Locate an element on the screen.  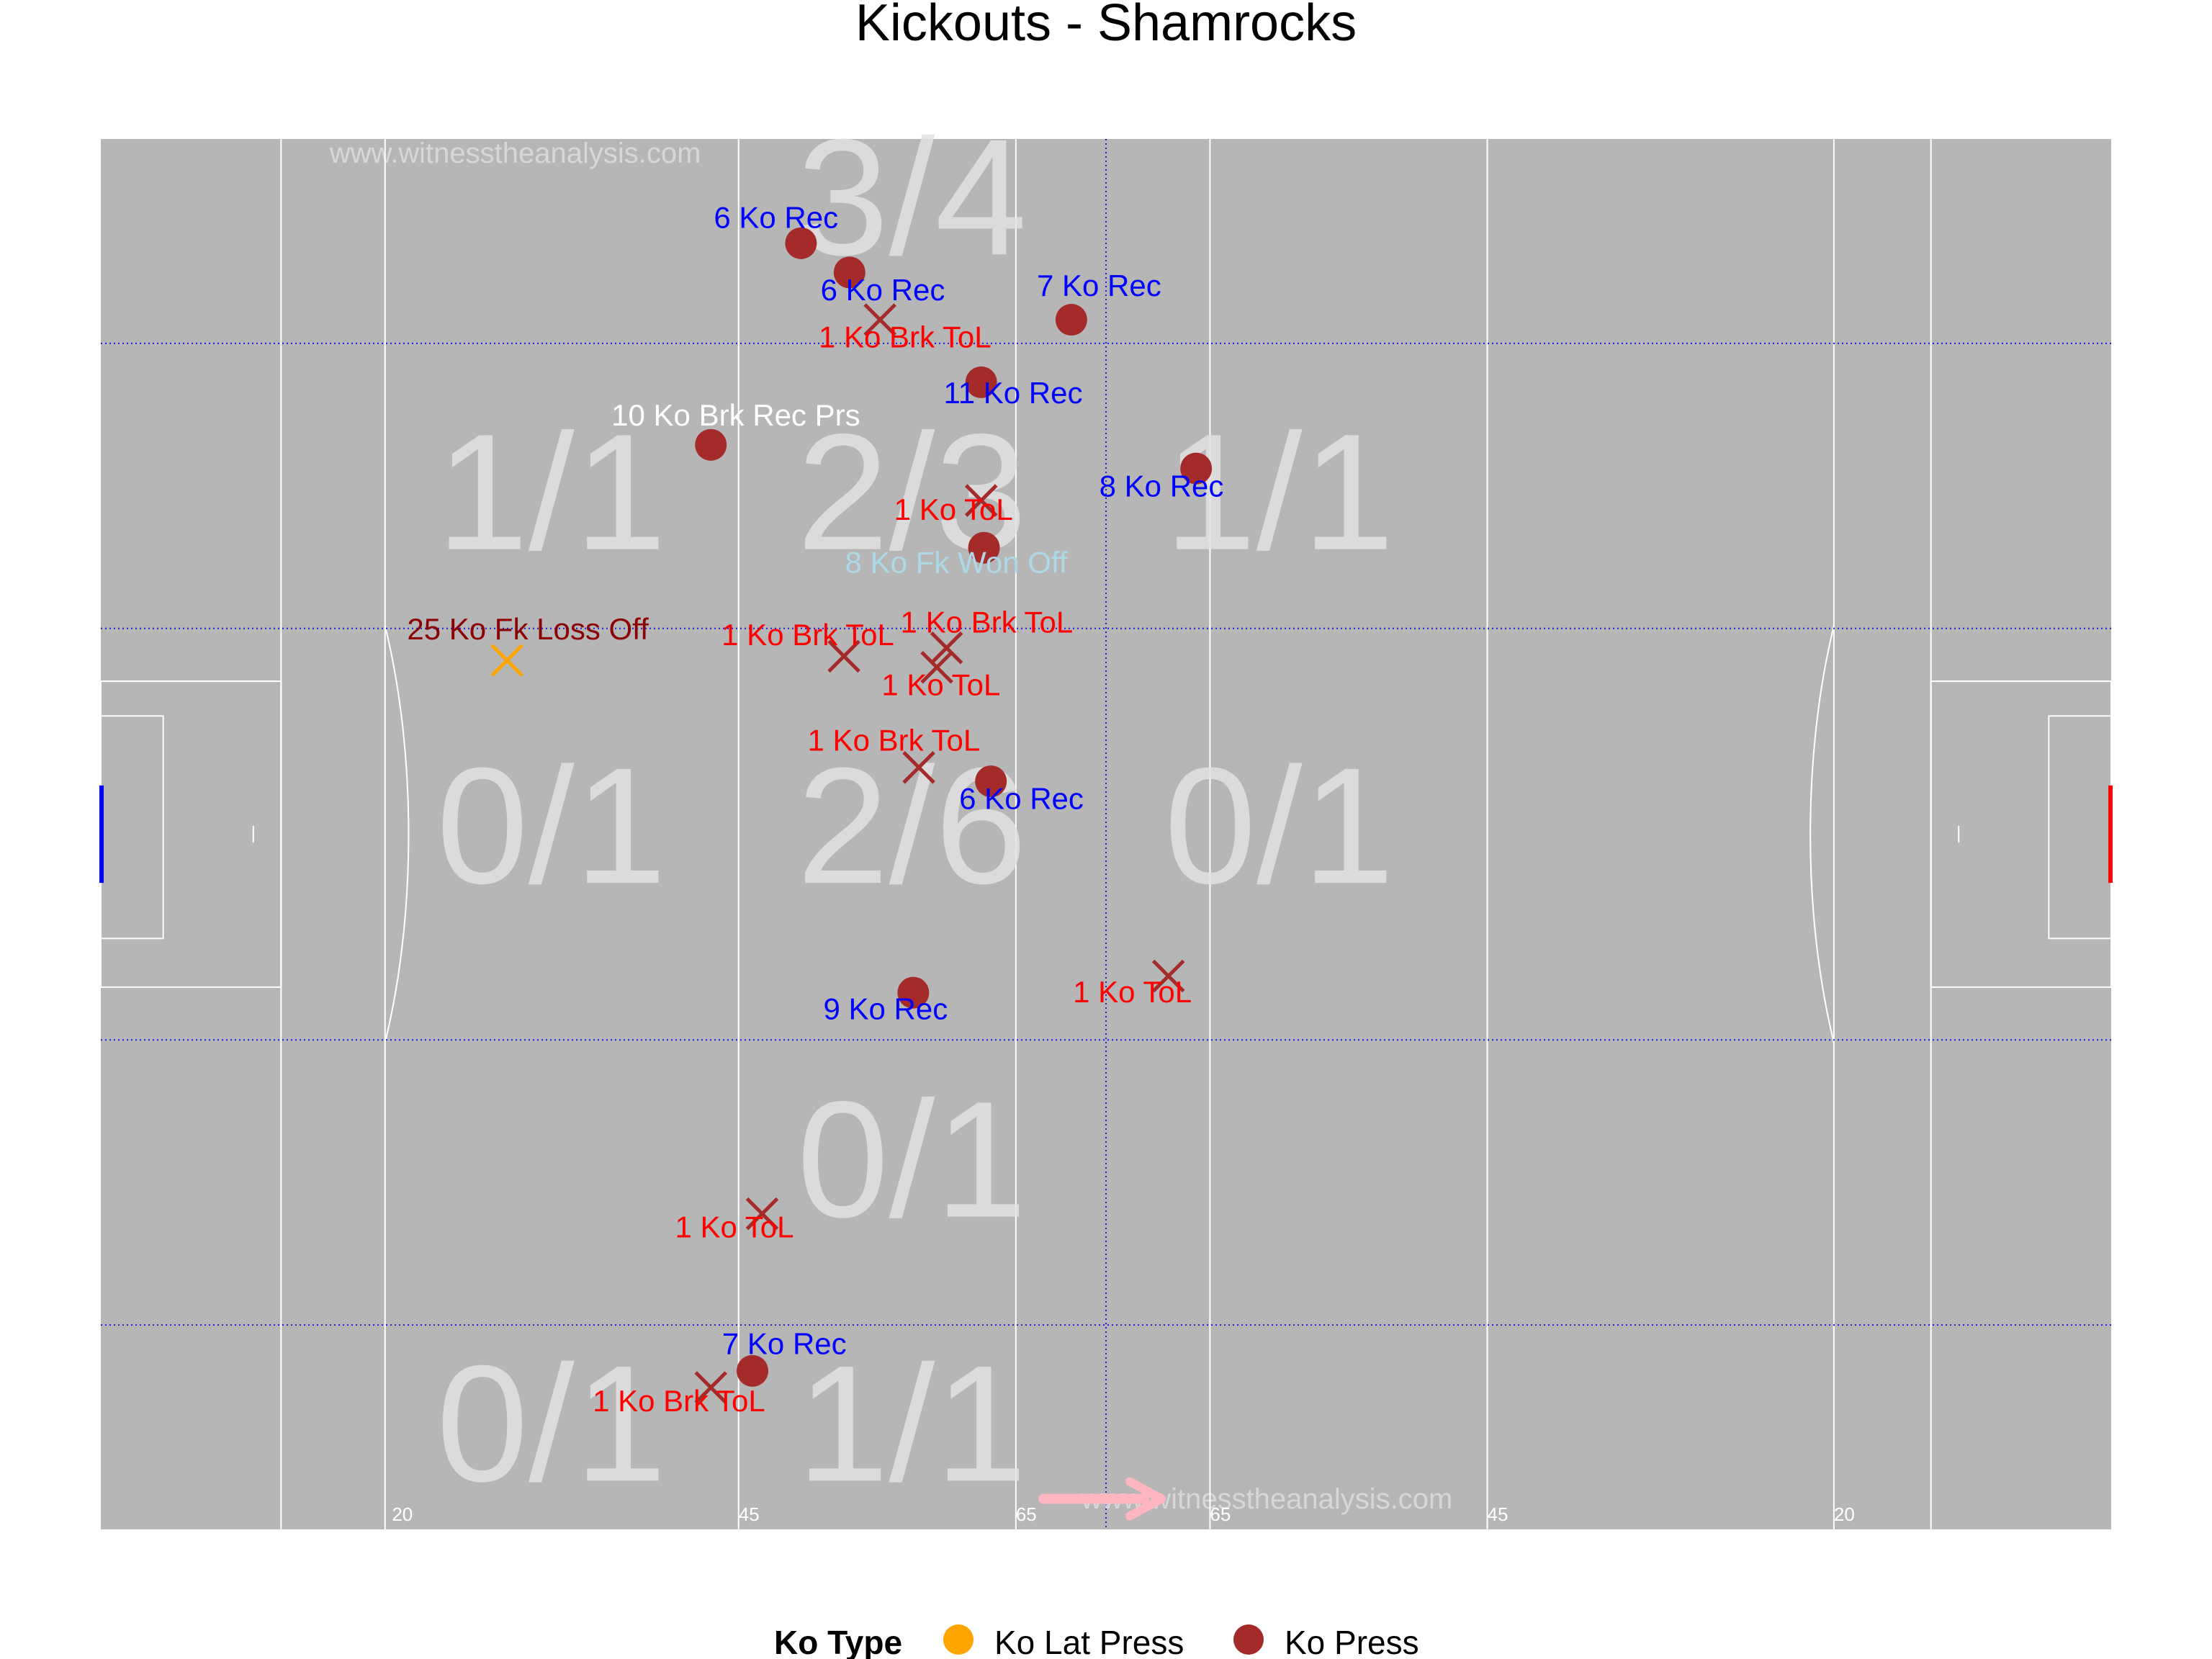
legend-swatch-ko-press is located at coordinates (1248, 1640).